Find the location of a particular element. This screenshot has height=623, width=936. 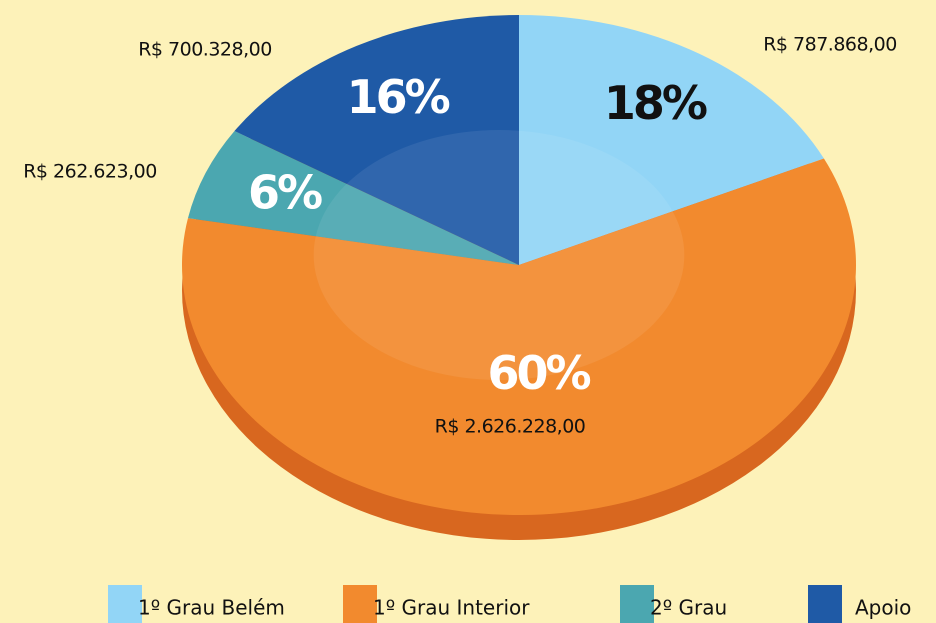

legend-label: 2º Grau is located at coordinates (688, 608).